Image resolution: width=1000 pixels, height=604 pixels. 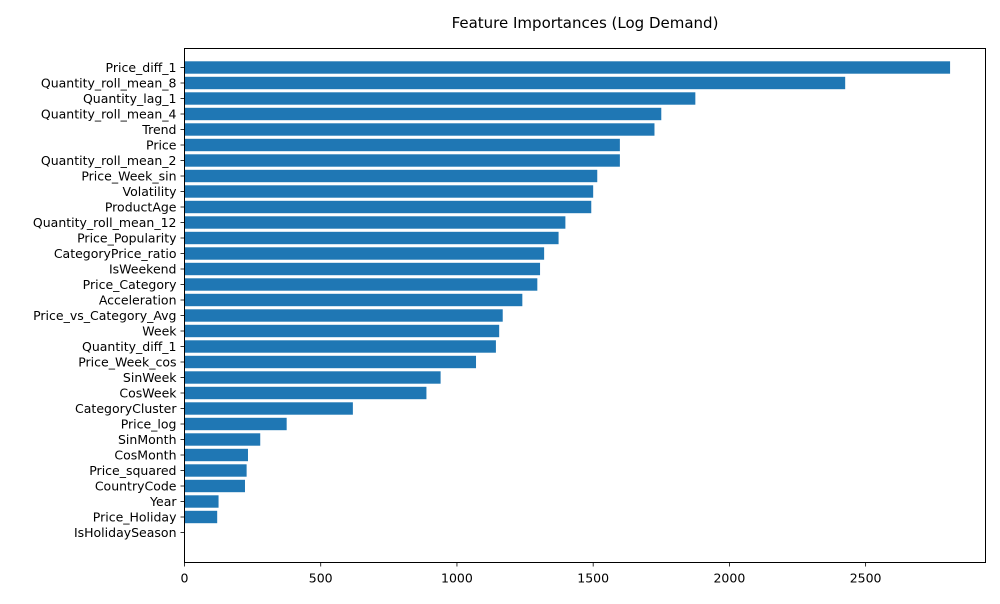 What do you see at coordinates (585, 23) in the screenshot?
I see `chart-title: Feature Importances (Log Demand)` at bounding box center [585, 23].